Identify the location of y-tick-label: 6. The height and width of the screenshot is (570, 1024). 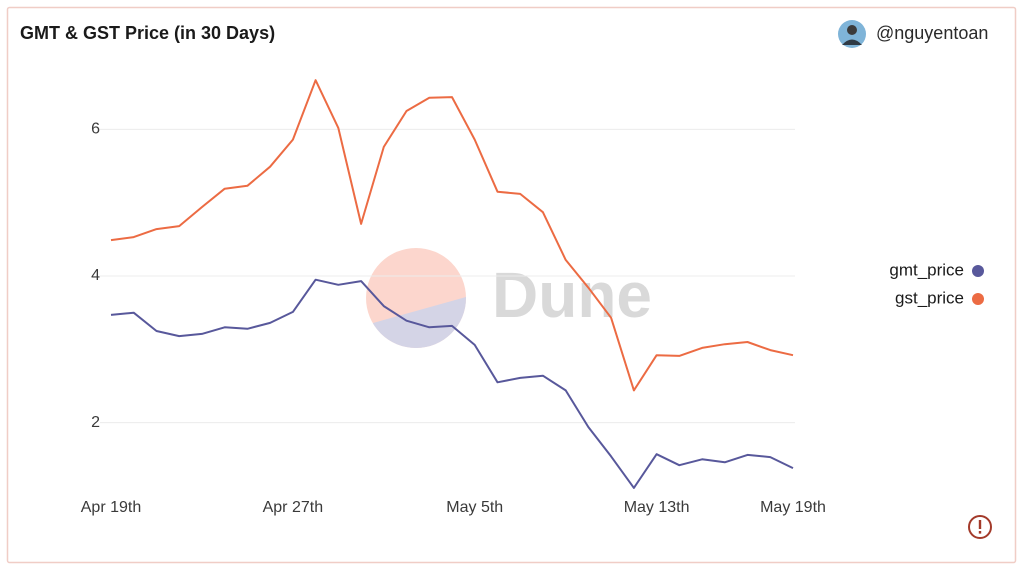
(95, 129).